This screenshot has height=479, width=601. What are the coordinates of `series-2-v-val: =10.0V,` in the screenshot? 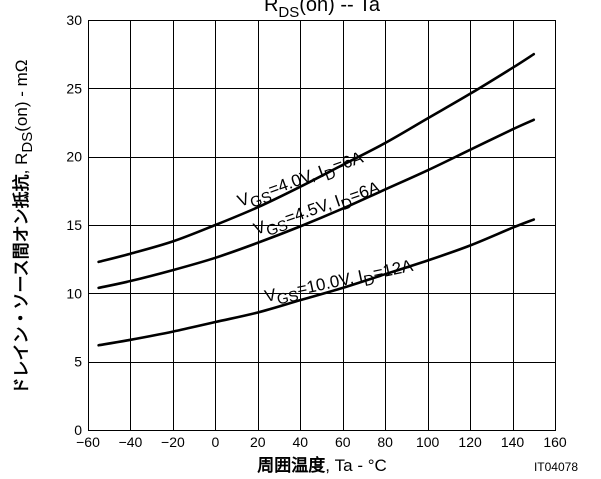 It's located at (327, 284).